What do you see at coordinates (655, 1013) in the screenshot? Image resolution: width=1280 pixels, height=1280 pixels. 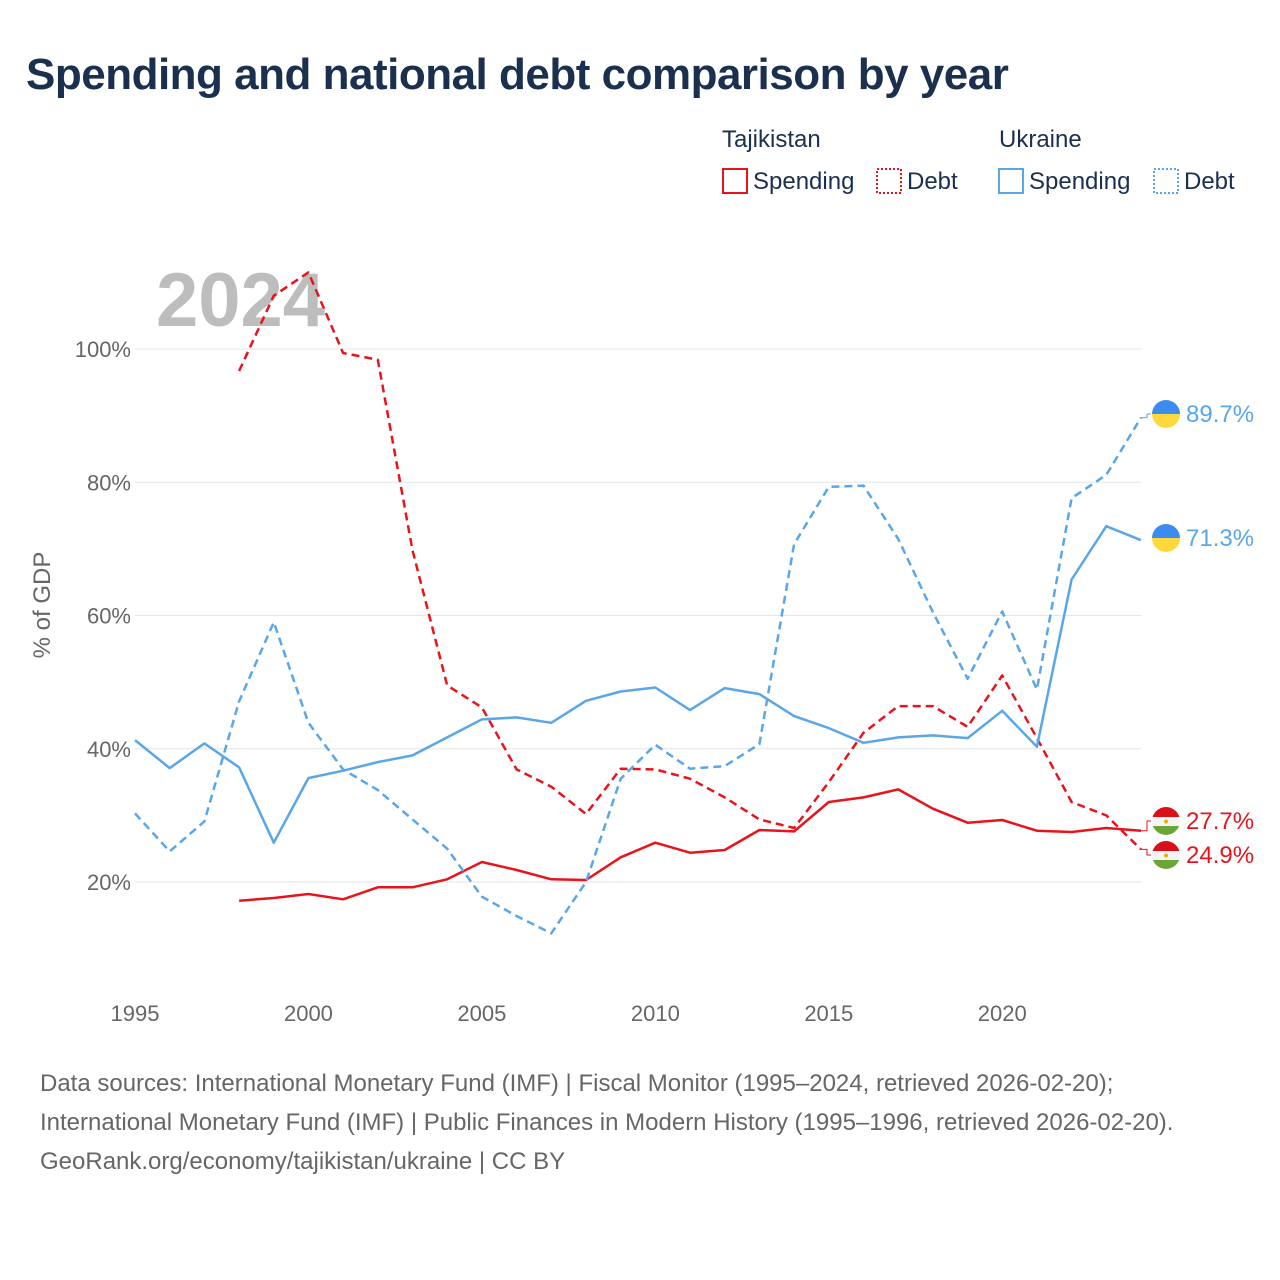 I see `x-tick-label: 2010` at bounding box center [655, 1013].